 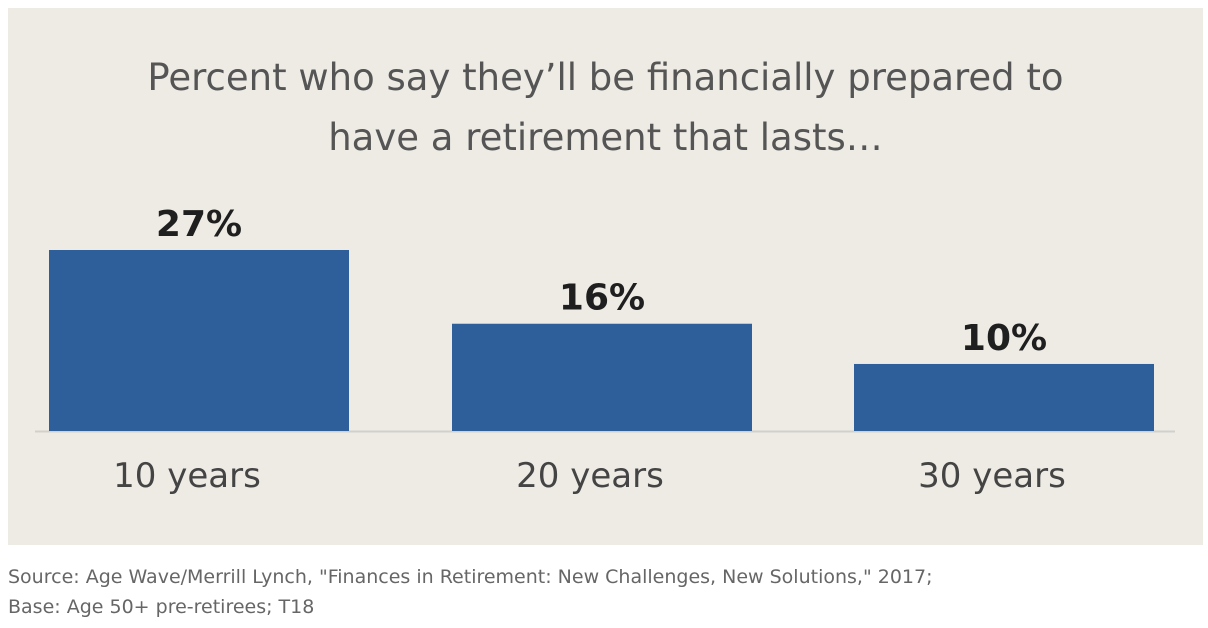 What do you see at coordinates (602, 377) in the screenshot?
I see `bar-20-years` at bounding box center [602, 377].